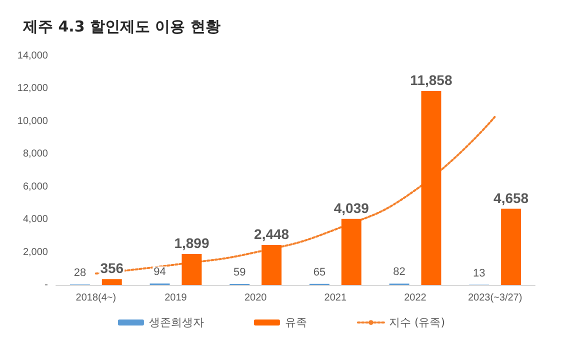  I want to click on data-label: 13, so click(479, 273).